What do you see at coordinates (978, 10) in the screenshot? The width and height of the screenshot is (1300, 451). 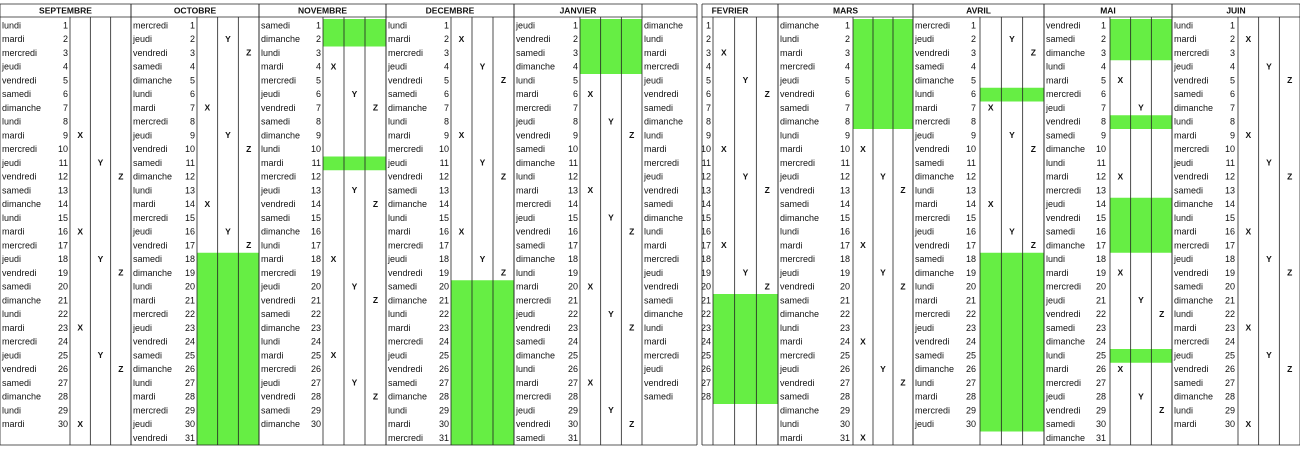 I see `month-header: AVRIL` at bounding box center [978, 10].